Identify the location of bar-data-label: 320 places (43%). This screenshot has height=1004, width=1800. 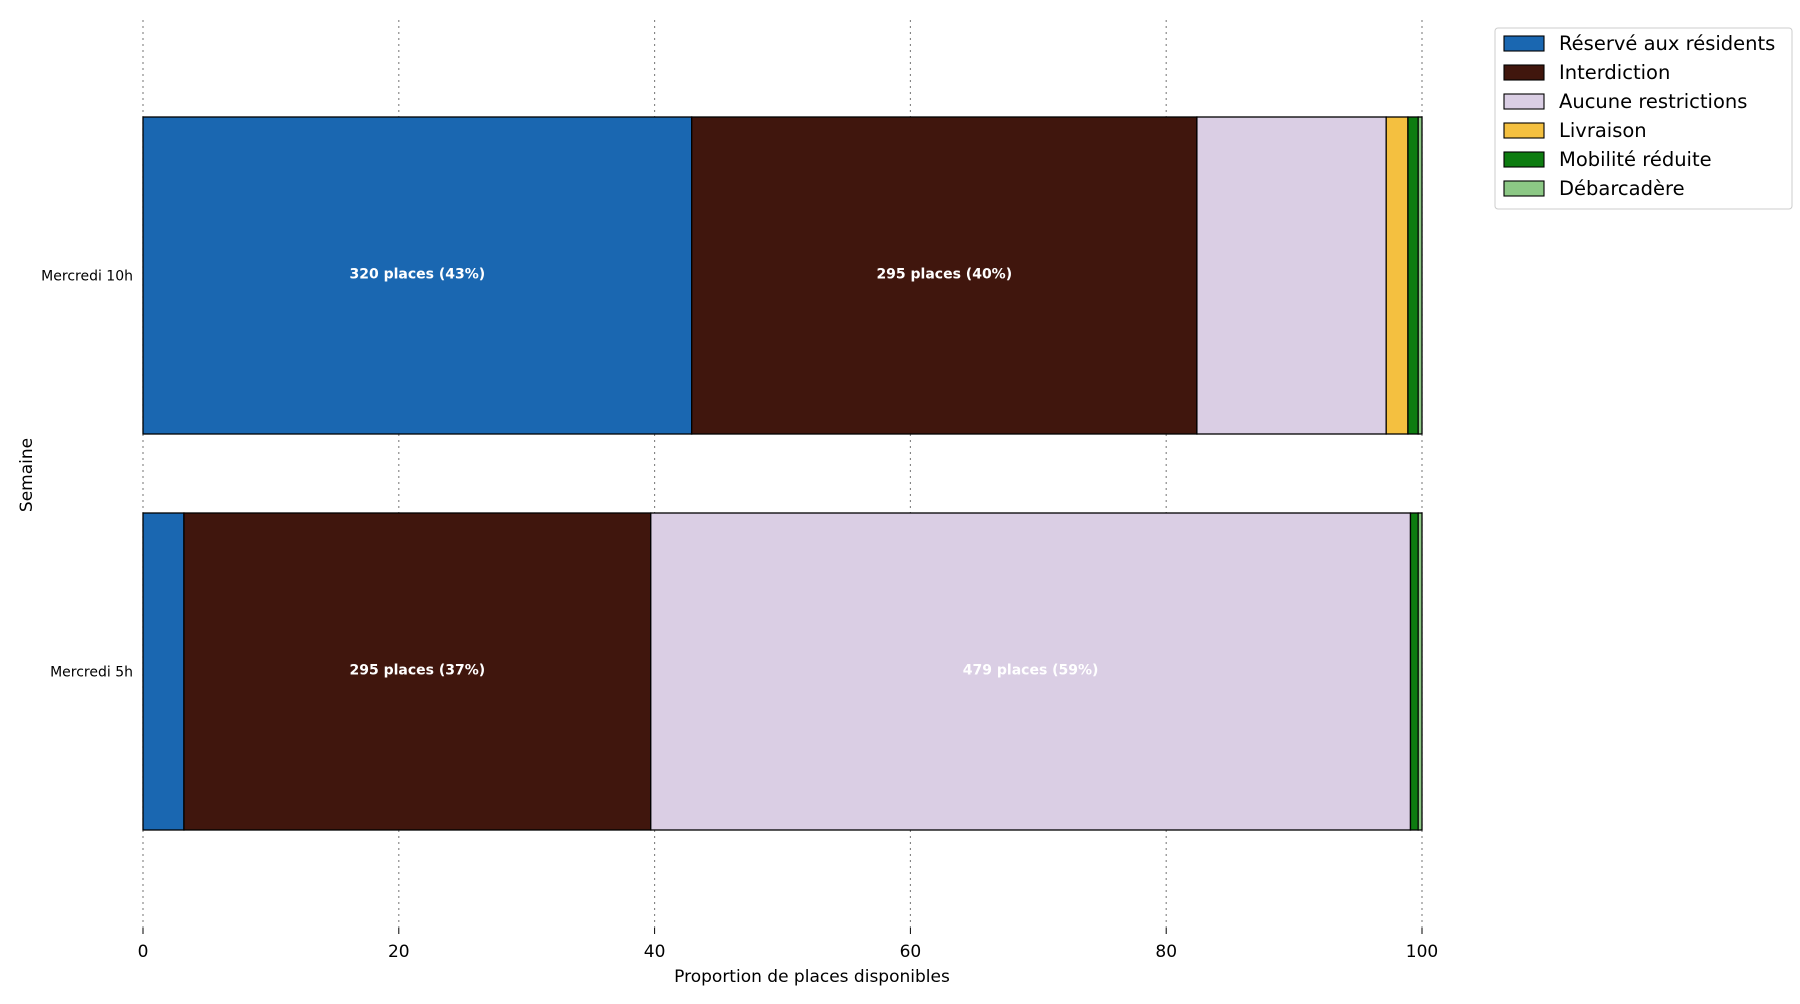
(418, 275).